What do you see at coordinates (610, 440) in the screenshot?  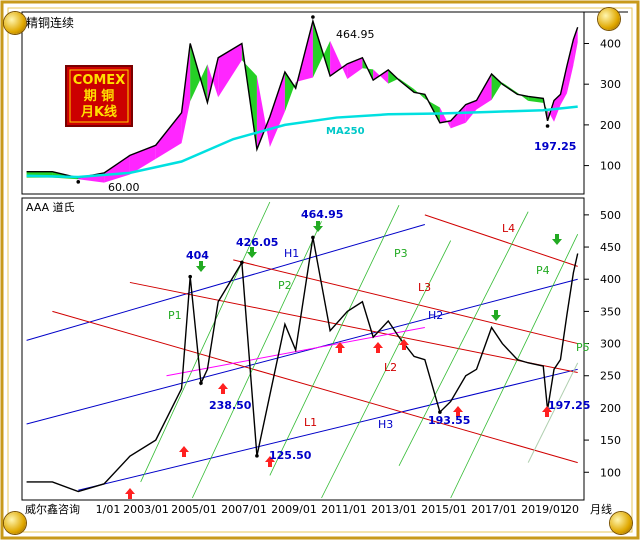 I see `bottom-y-tick-label: 150` at bounding box center [610, 440].